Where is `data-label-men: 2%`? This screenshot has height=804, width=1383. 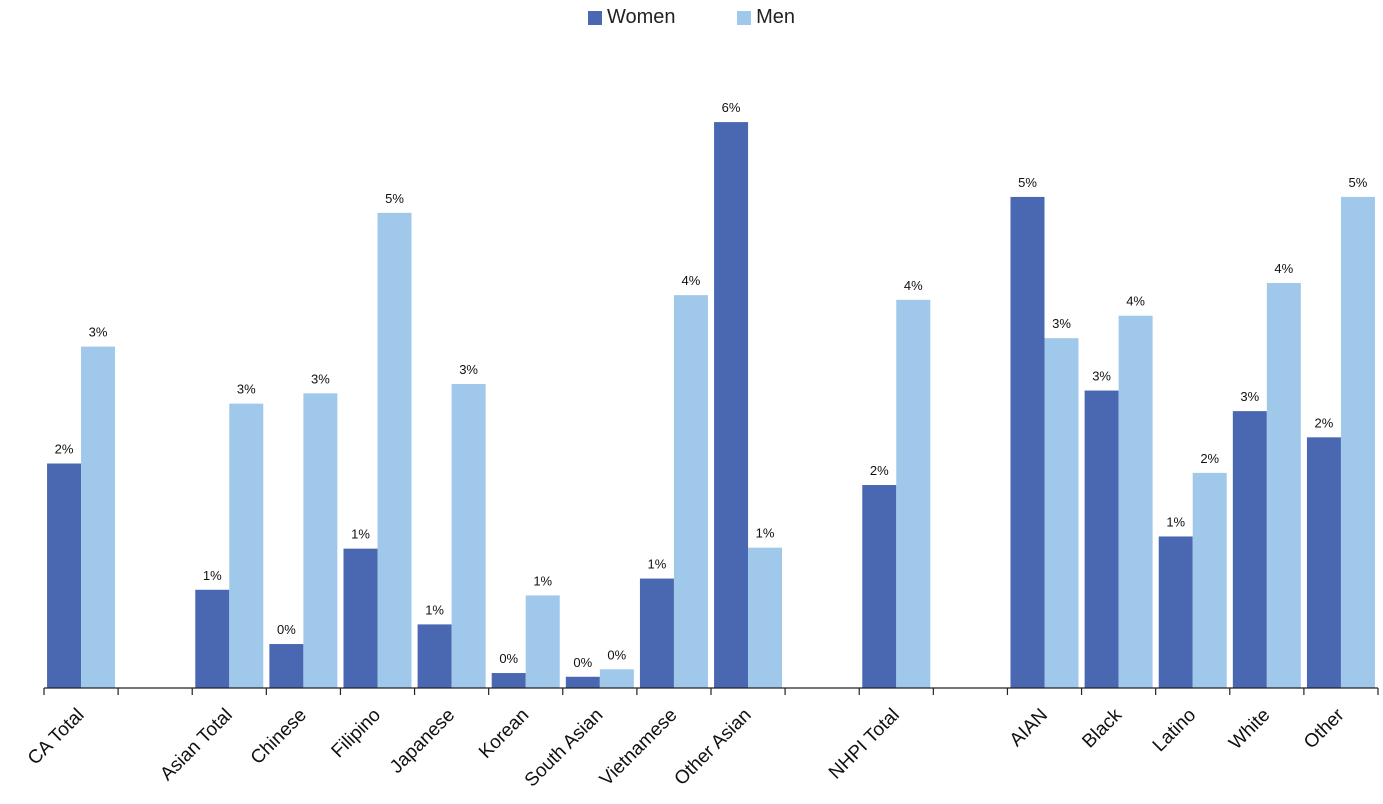
data-label-men: 2% is located at coordinates (1209, 458).